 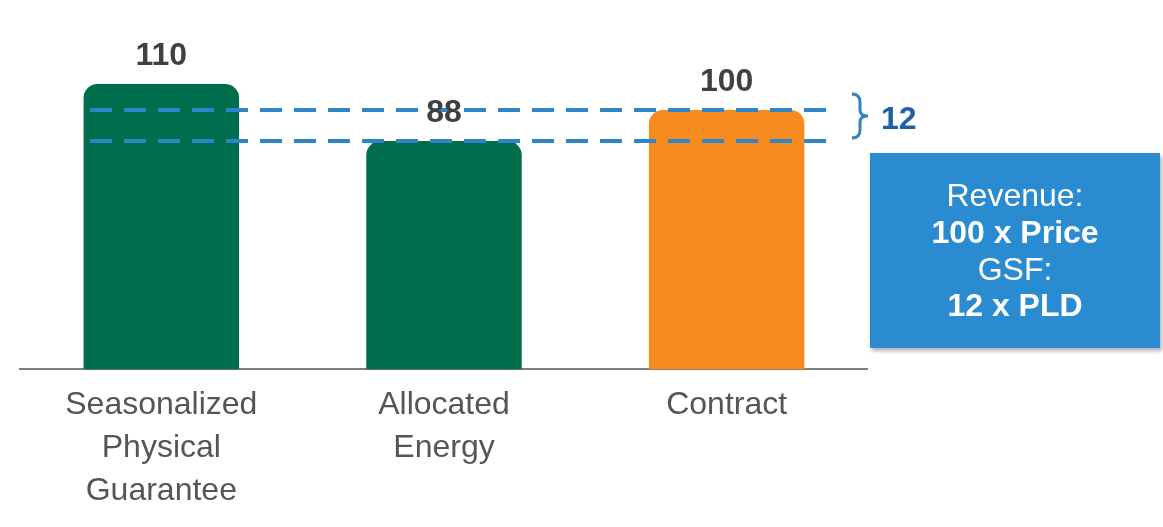 I want to click on text: 12 x PLD, so click(x=1015, y=306).